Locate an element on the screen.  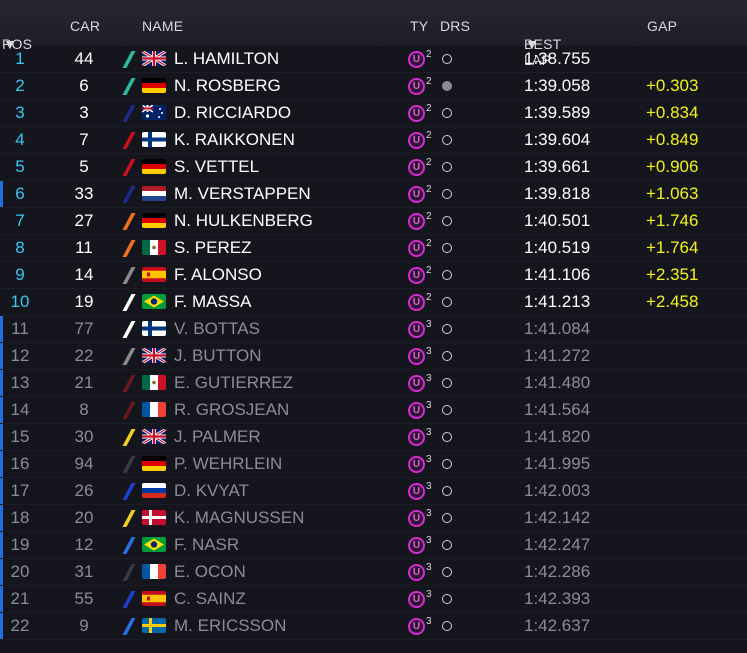
table-row: 4 7 K. RAIKKONEN U 2 1:39.604 +0.849 is located at coordinates (373, 140).